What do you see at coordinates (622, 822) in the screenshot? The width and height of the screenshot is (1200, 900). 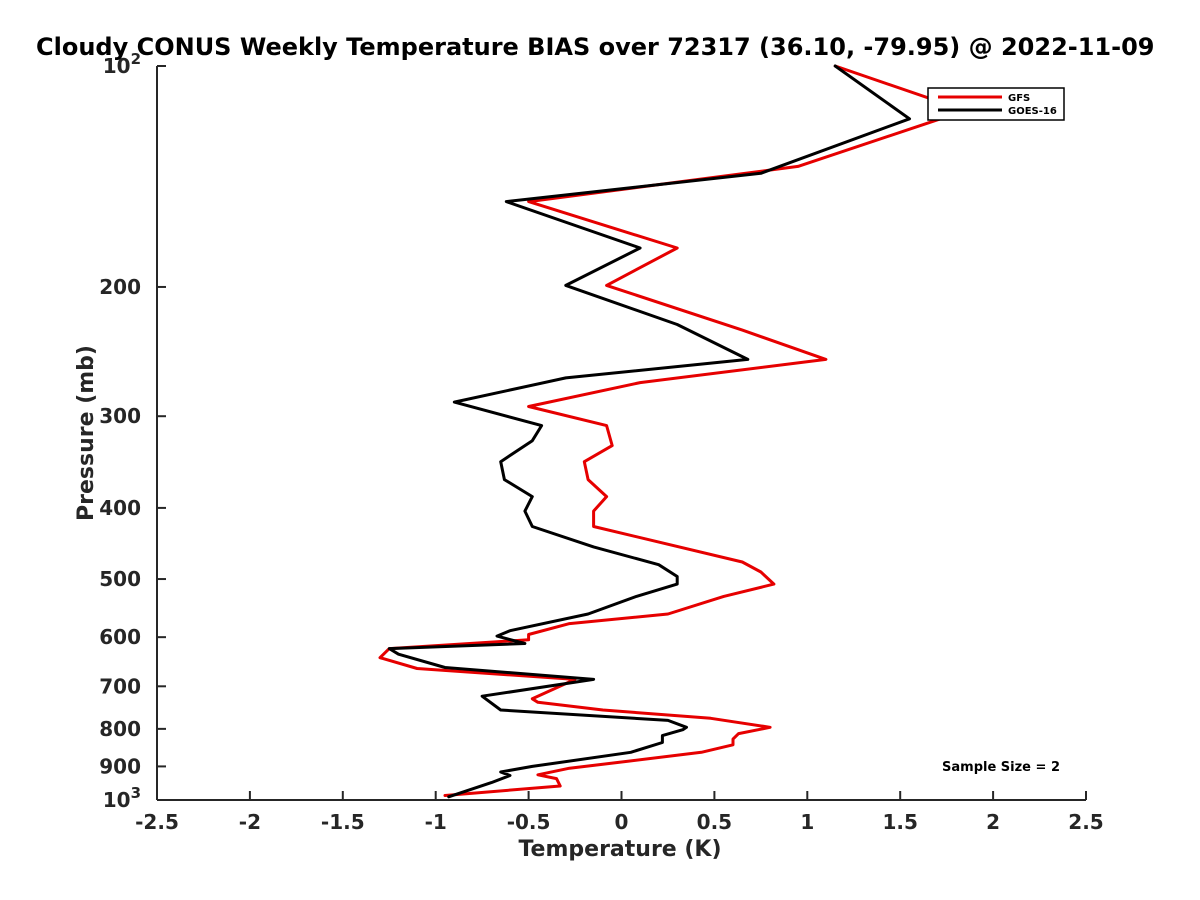 I see `x-tick-label: 0` at bounding box center [622, 822].